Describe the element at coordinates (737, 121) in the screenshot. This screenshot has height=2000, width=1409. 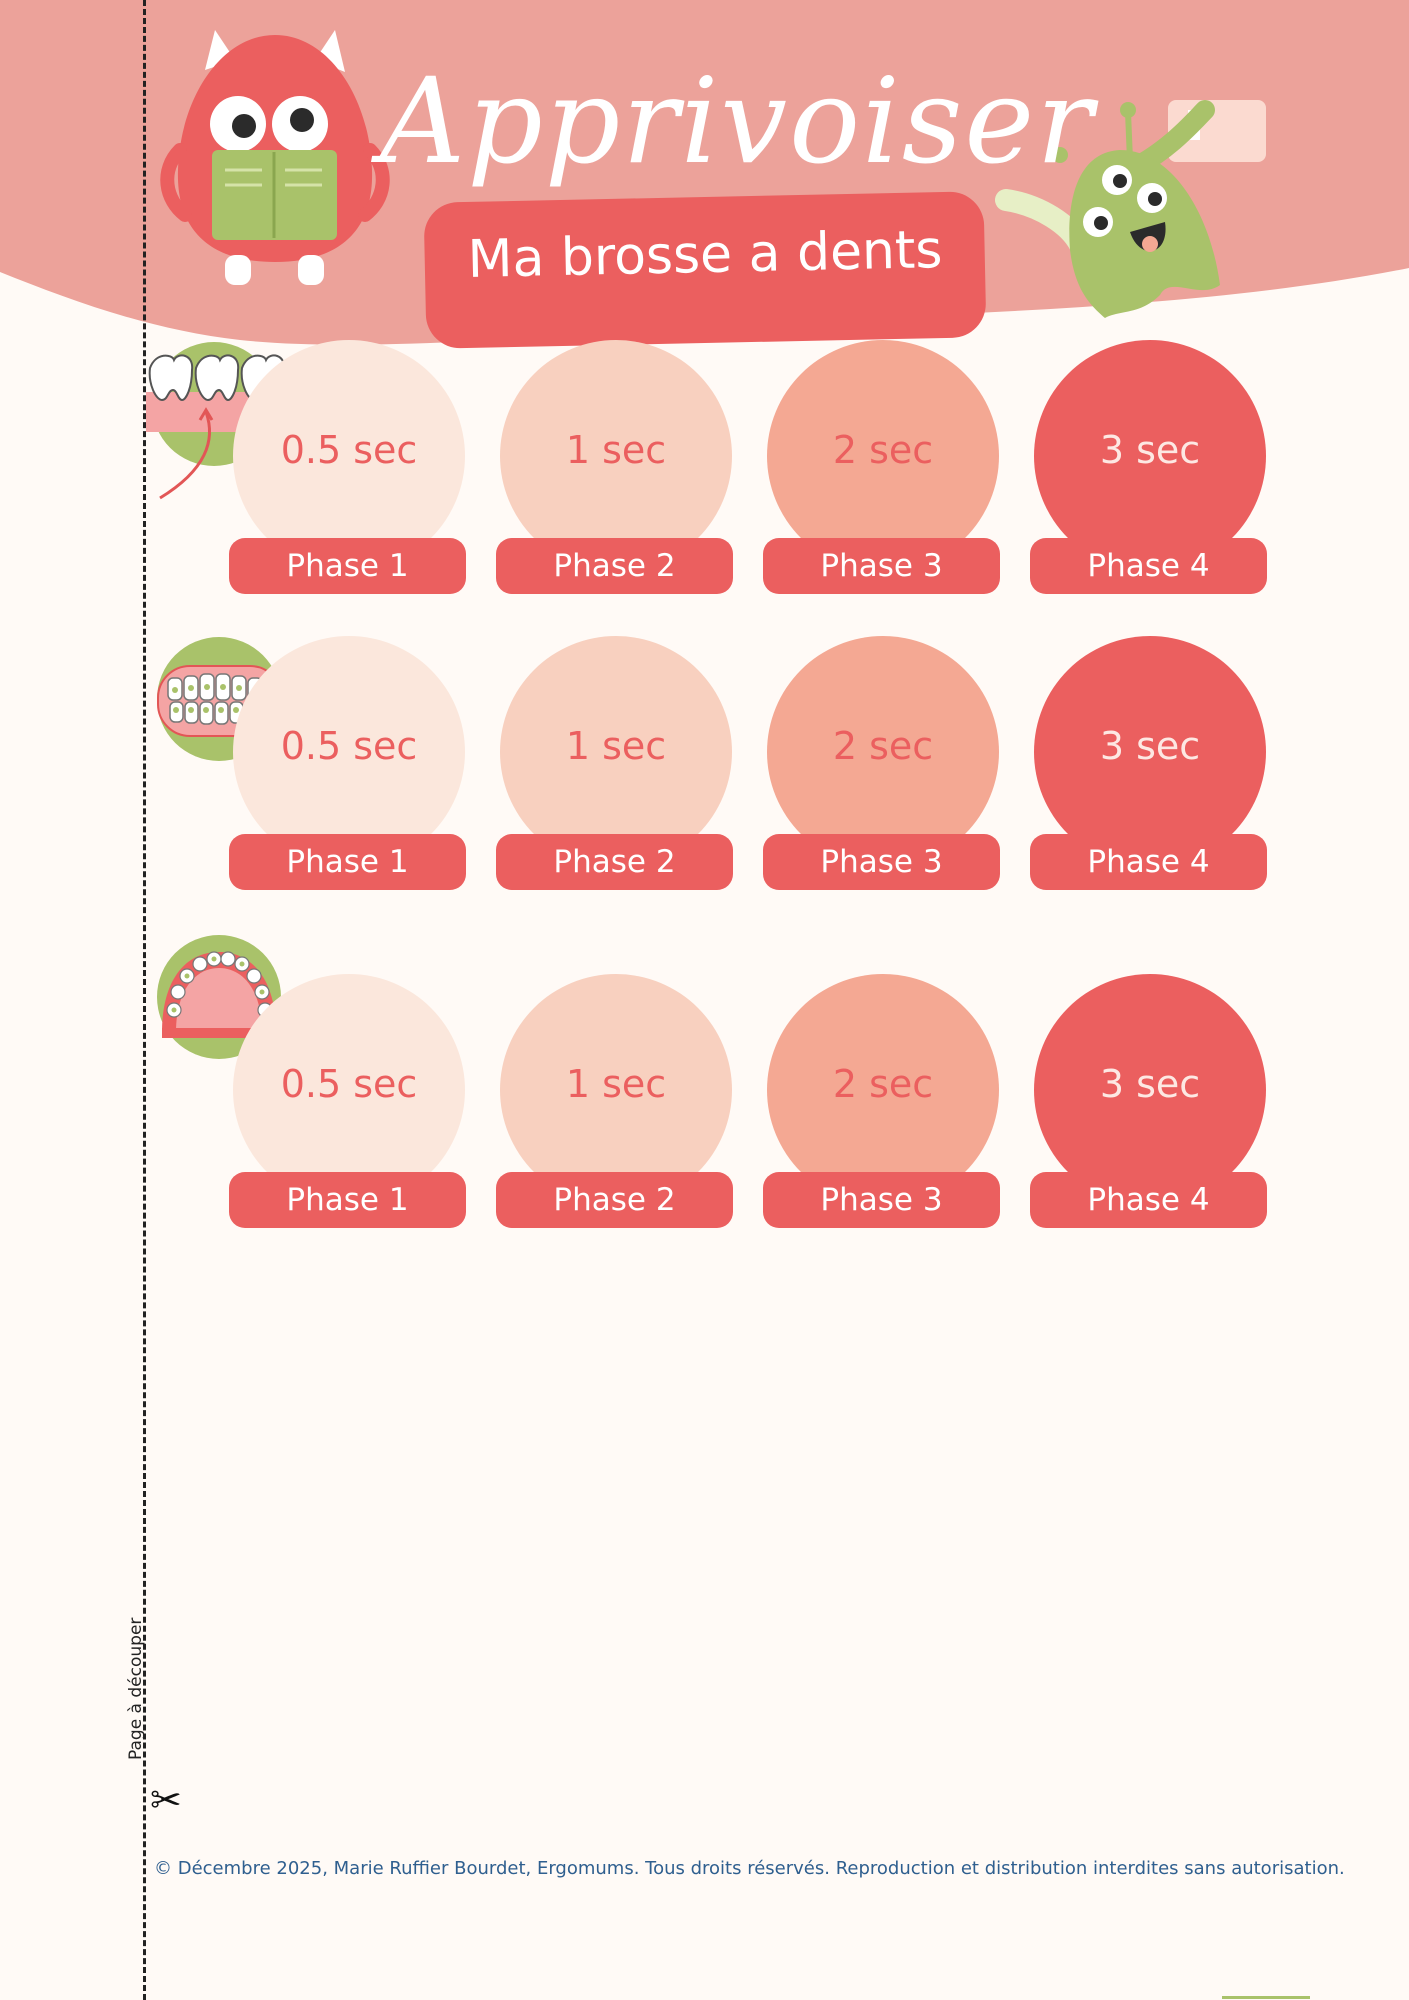
I see `page-title: Apprivoiser` at that location.